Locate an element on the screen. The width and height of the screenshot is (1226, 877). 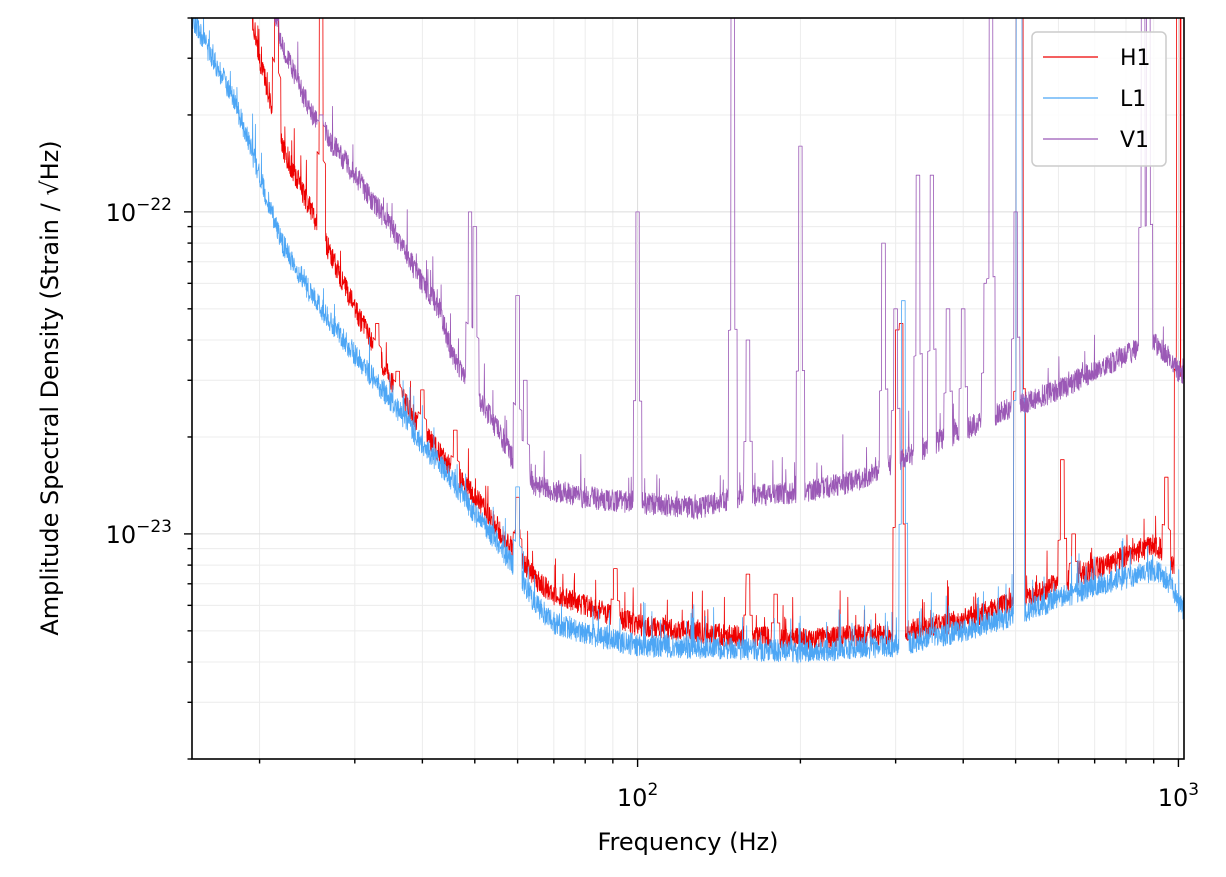
x-tick-label: 10³ is located at coordinates (1178, 796).